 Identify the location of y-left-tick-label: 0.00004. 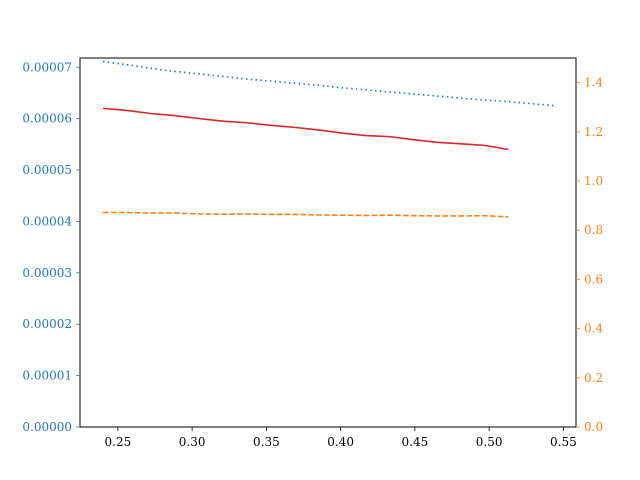
(47, 221).